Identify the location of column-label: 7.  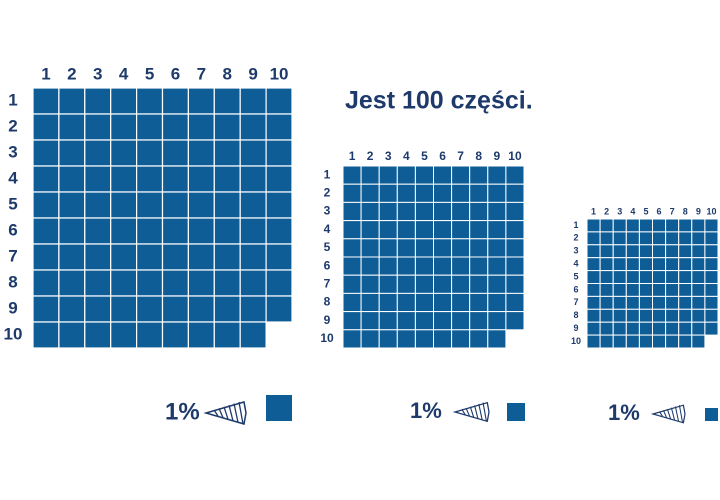
(672, 211).